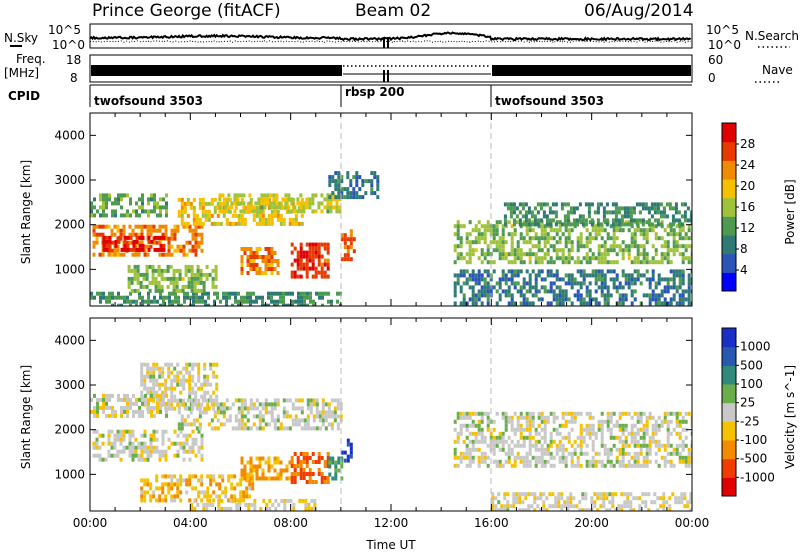  What do you see at coordinates (384, 42) in the screenshot?
I see `counts-gap-marker-a` at bounding box center [384, 42].